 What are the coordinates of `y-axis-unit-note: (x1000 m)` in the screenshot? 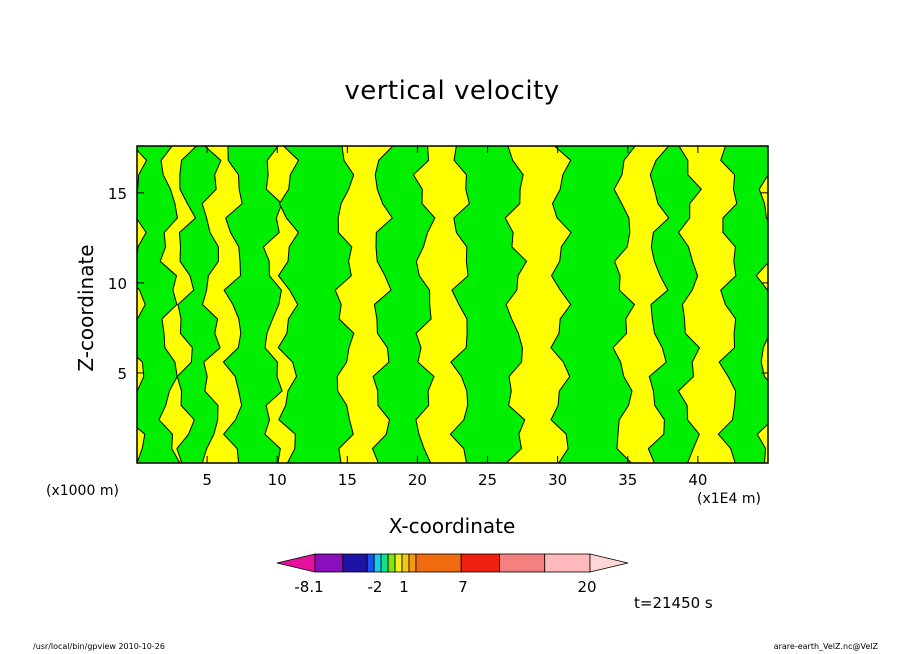 It's located at (82, 491).